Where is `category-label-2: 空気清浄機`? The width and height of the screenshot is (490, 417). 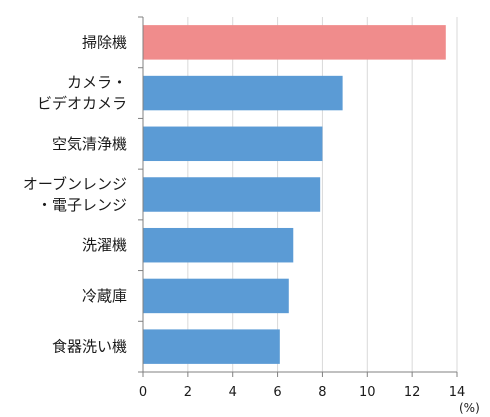
category-label-2: 空気清浄機 is located at coordinates (89, 144).